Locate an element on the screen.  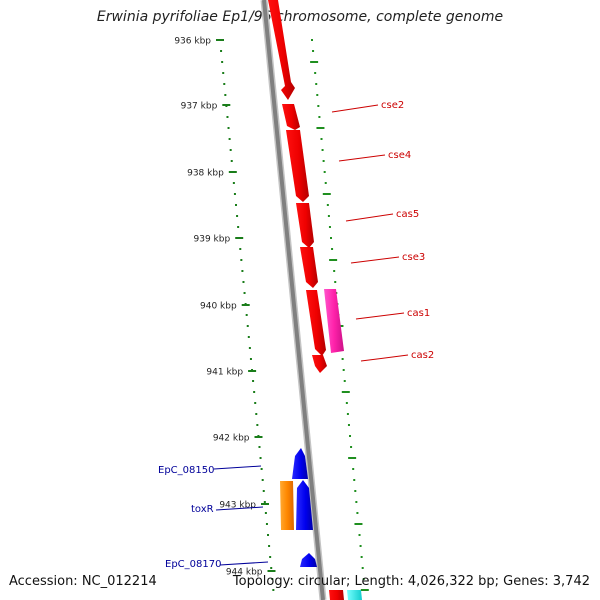
gene-arrow-cas1-overlap is located at coordinates (334, 321).